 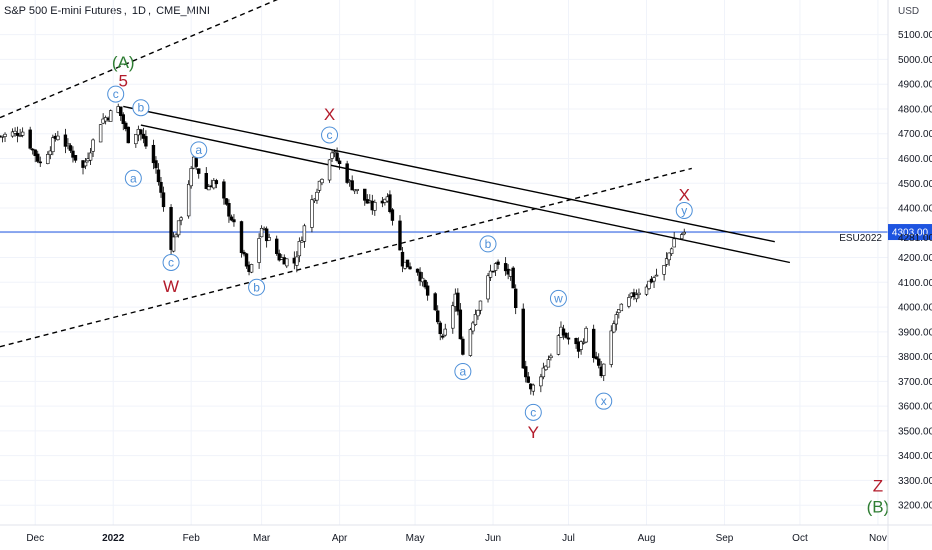 What do you see at coordinates (133, 178) in the screenshot?
I see `wave-label-circle-text: a` at bounding box center [133, 178].